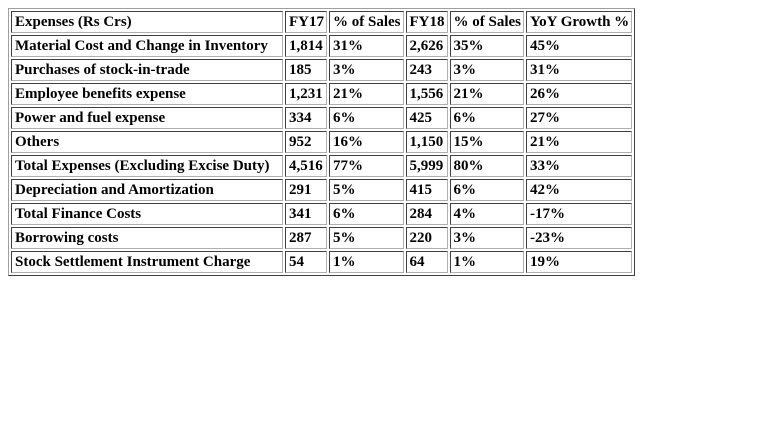 The width and height of the screenshot is (764, 433). I want to click on cell-fy17-pct: 1%, so click(366, 262).